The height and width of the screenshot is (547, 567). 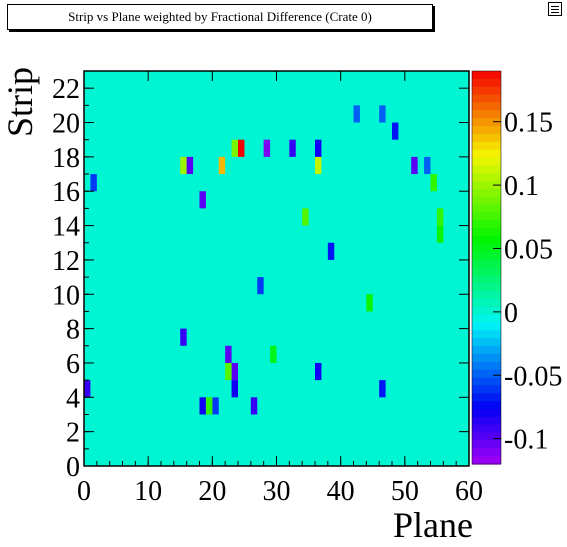 What do you see at coordinates (66, 295) in the screenshot?
I see `y-tick-label: 10` at bounding box center [66, 295].